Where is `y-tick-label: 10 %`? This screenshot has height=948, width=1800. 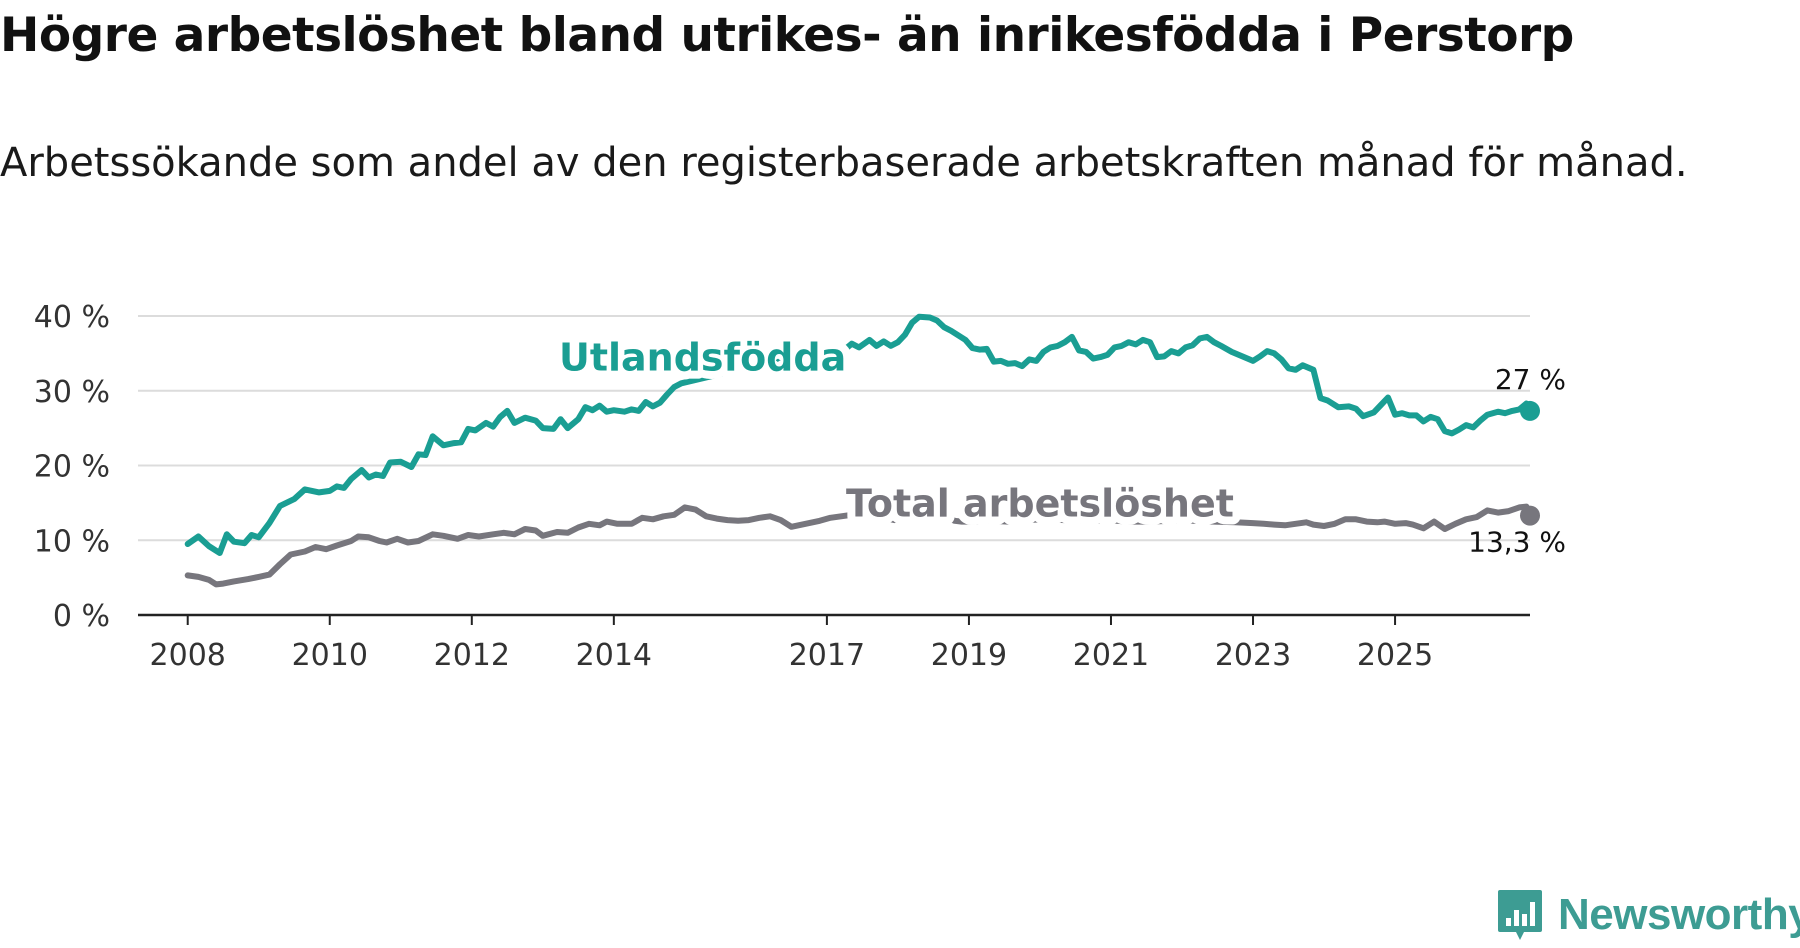 y-tick-label: 10 % is located at coordinates (72, 541).